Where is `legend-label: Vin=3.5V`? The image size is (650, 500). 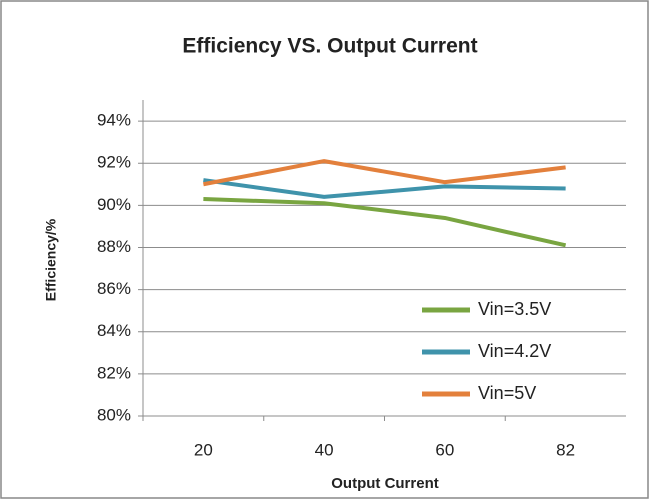 legend-label: Vin=3.5V is located at coordinates (514, 309).